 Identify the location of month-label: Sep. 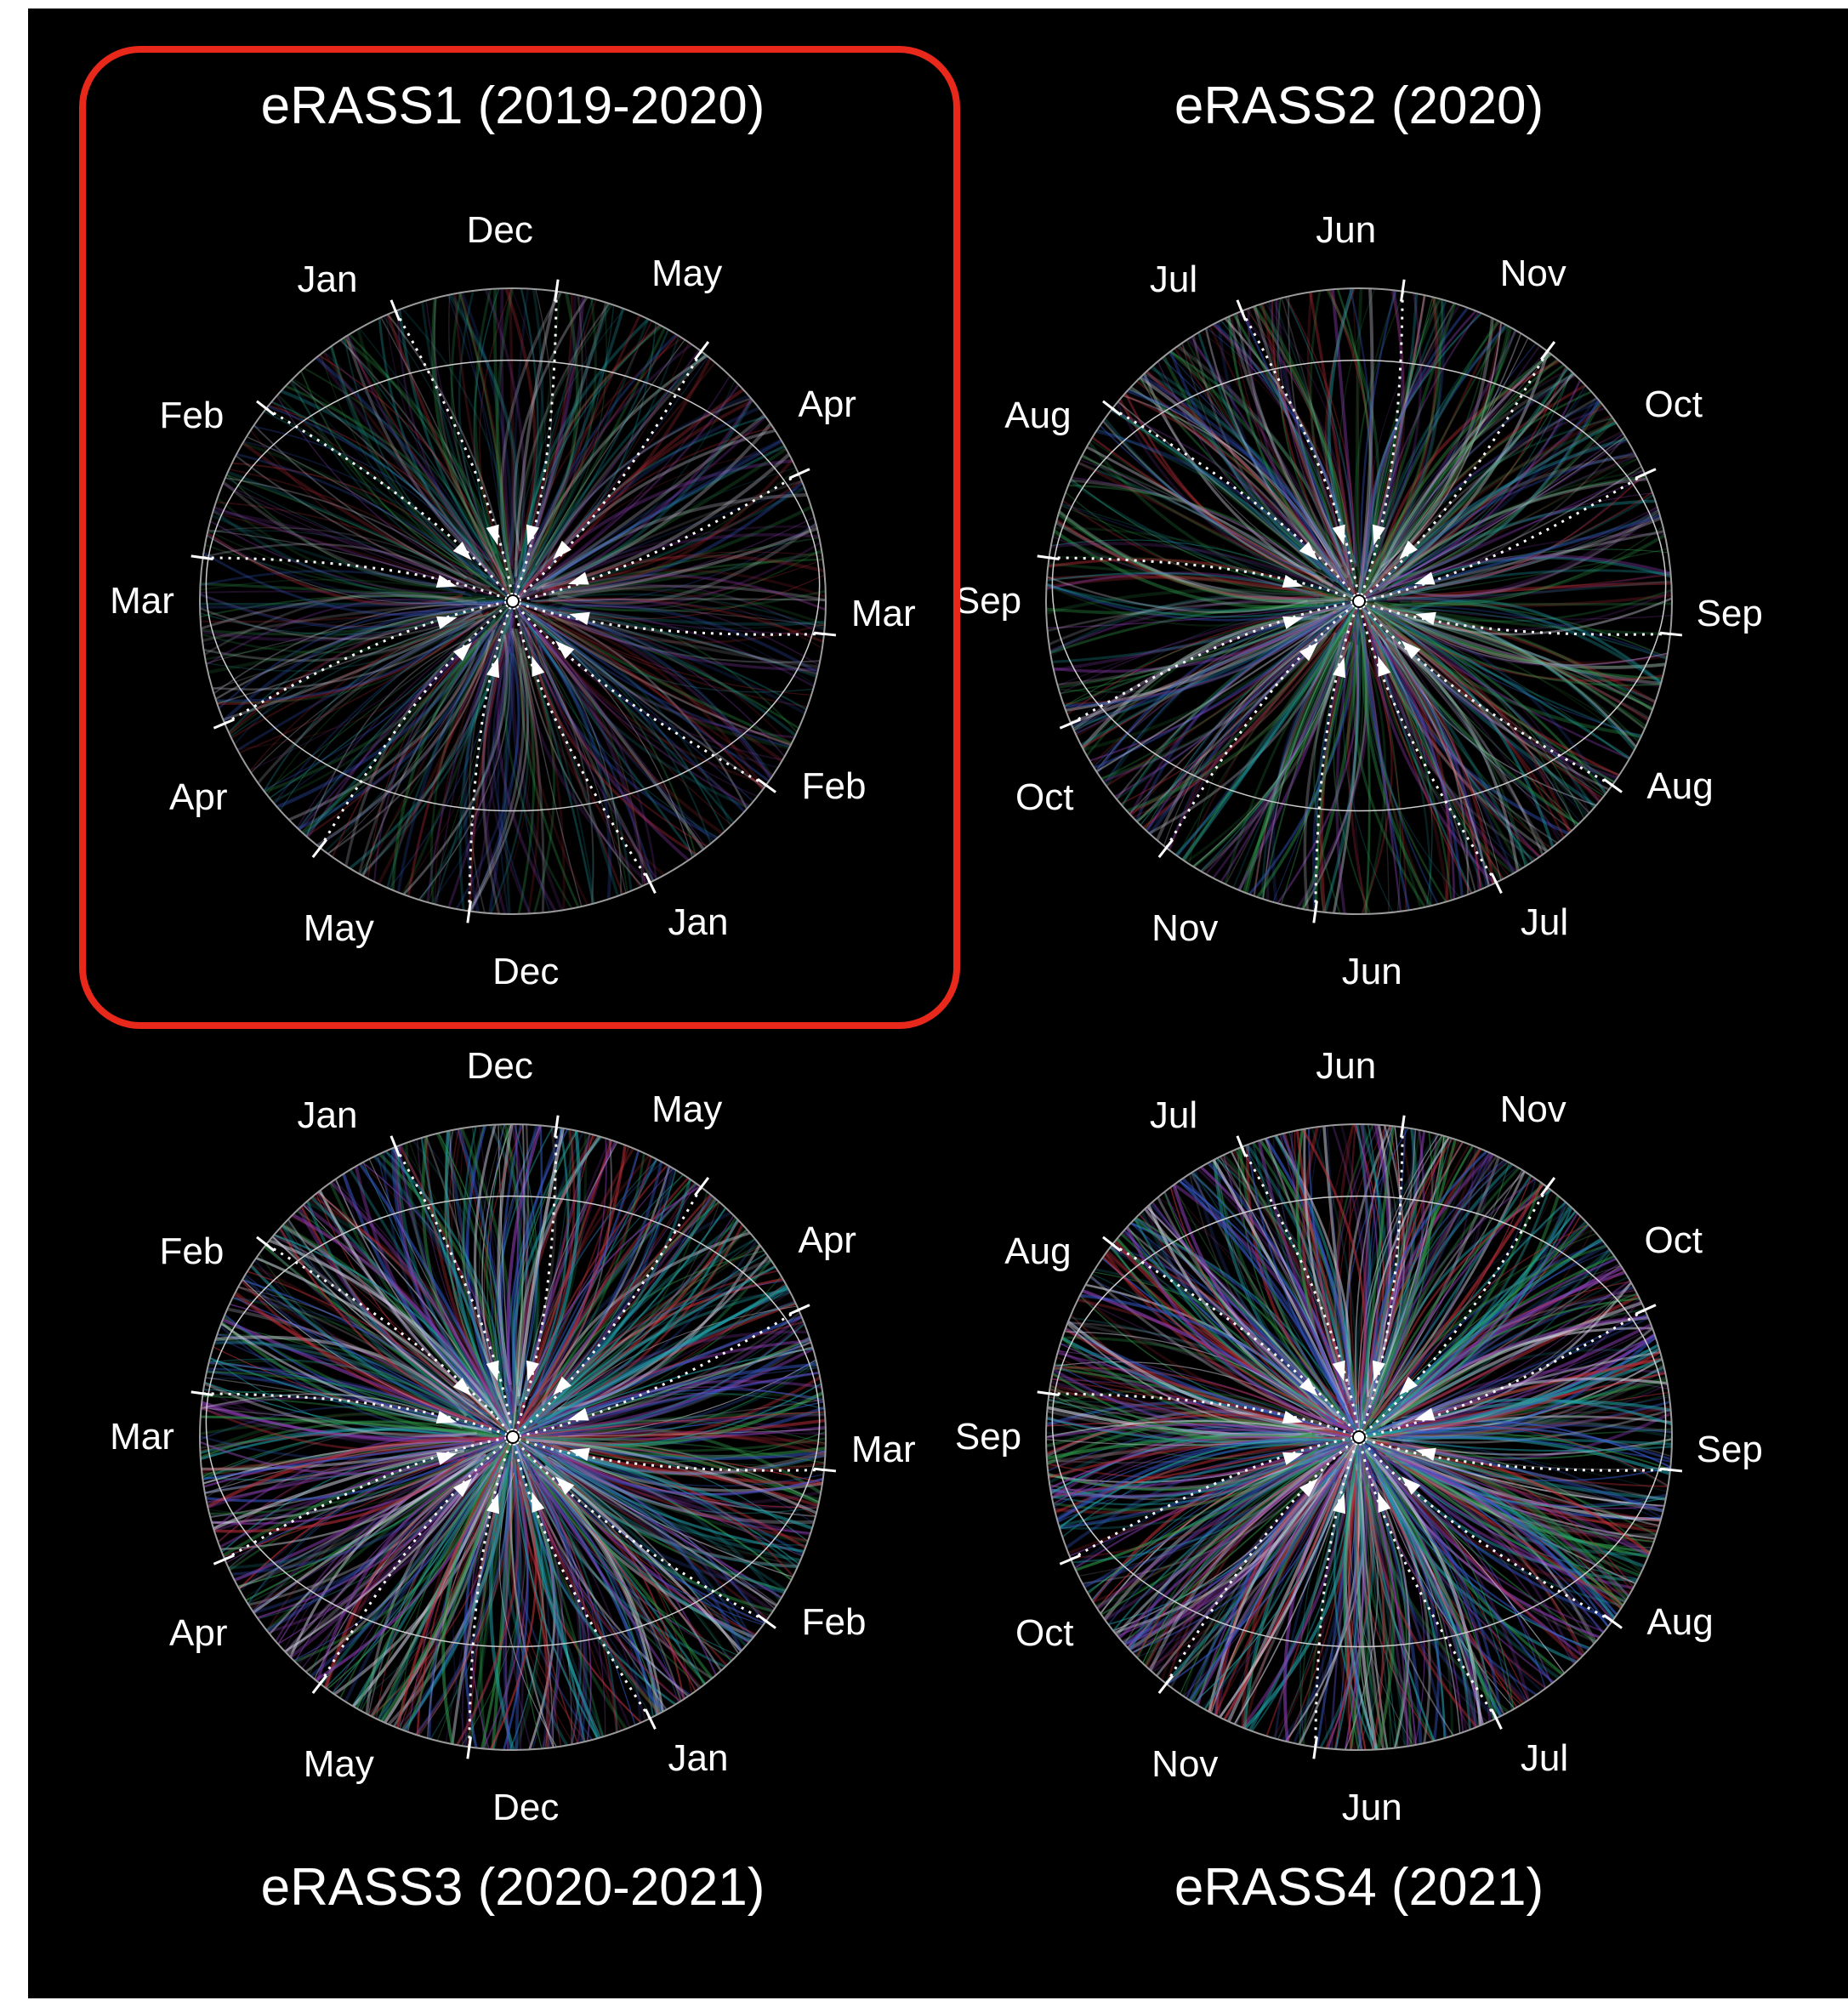
(1730, 1450).